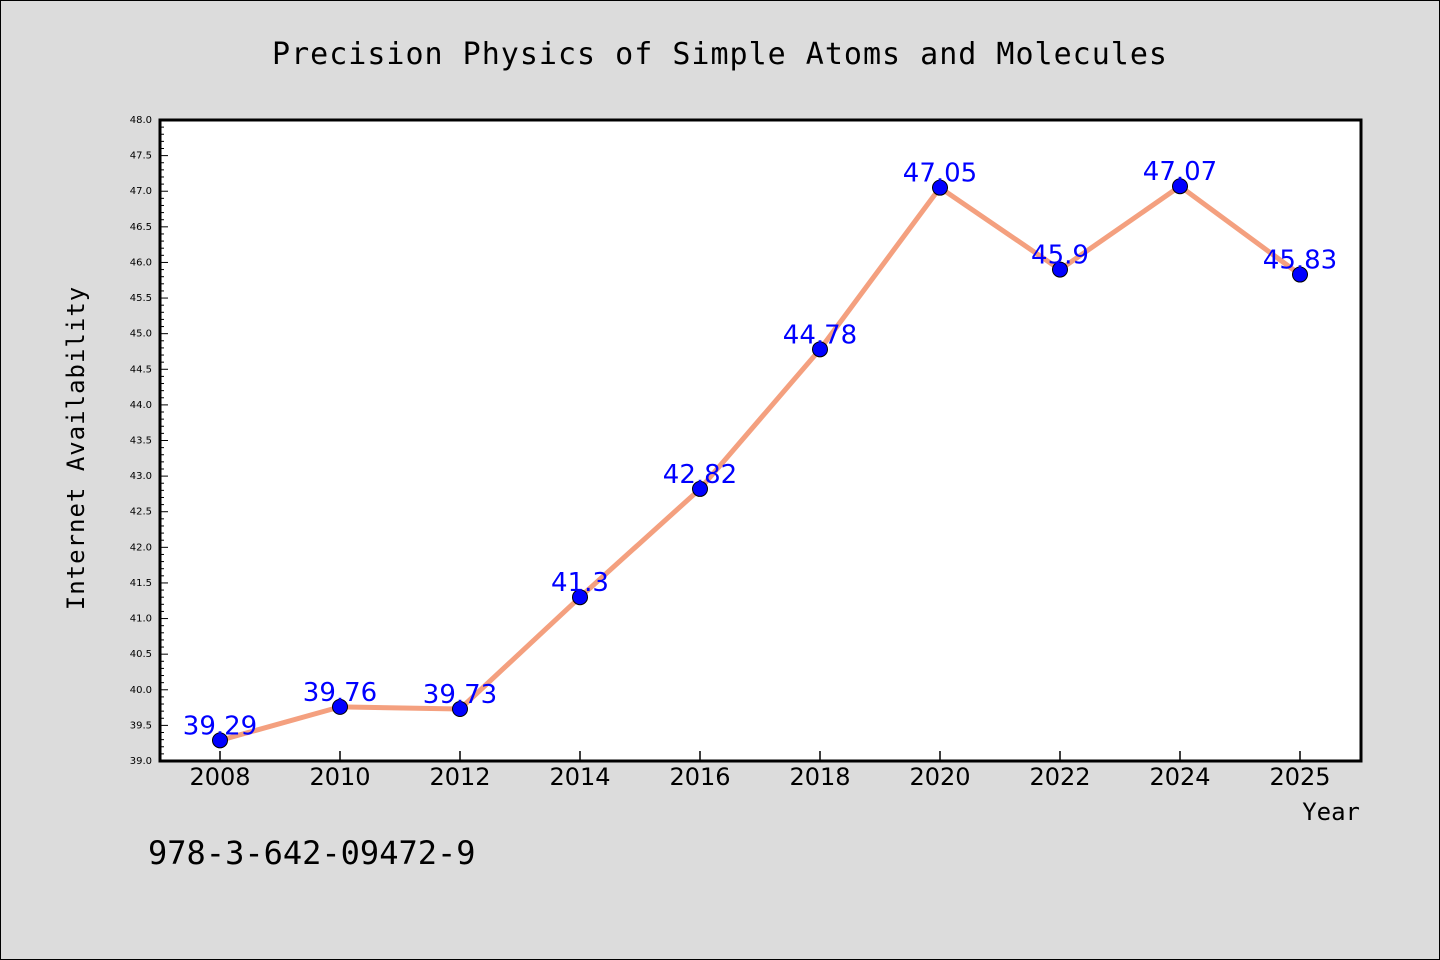 This screenshot has height=960, width=1440. Describe the element at coordinates (1179, 777) in the screenshot. I see `x-tick-label: 2024` at that location.